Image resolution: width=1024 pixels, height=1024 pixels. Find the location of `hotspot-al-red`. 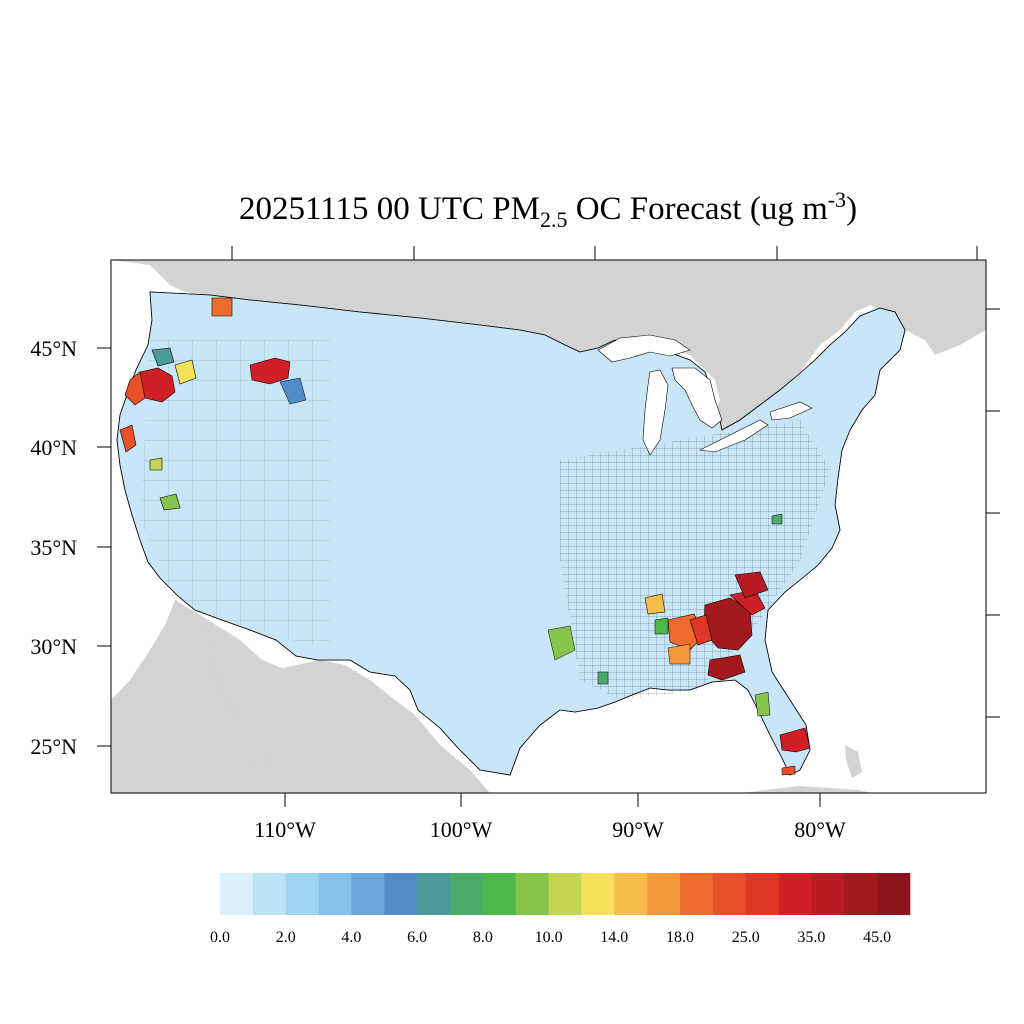

hotspot-al-red is located at coordinates (701, 630).